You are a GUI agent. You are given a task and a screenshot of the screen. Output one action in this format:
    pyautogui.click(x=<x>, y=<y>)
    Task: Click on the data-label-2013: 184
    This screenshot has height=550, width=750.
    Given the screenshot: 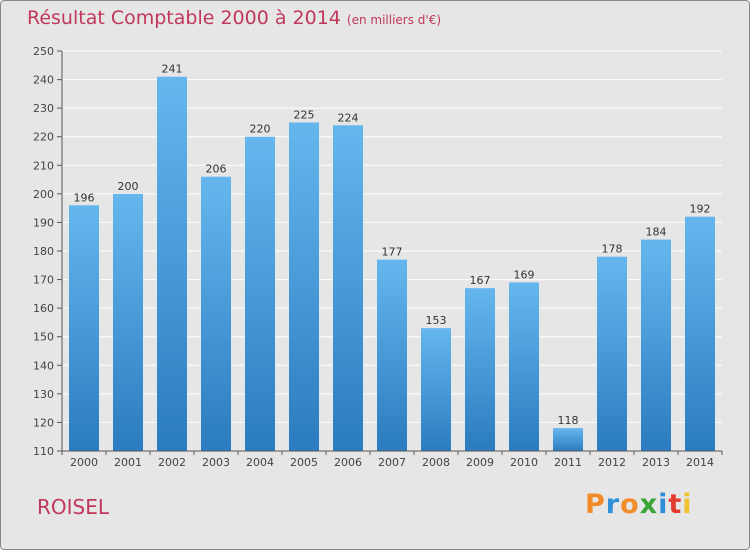 What is the action you would take?
    pyautogui.click(x=656, y=232)
    